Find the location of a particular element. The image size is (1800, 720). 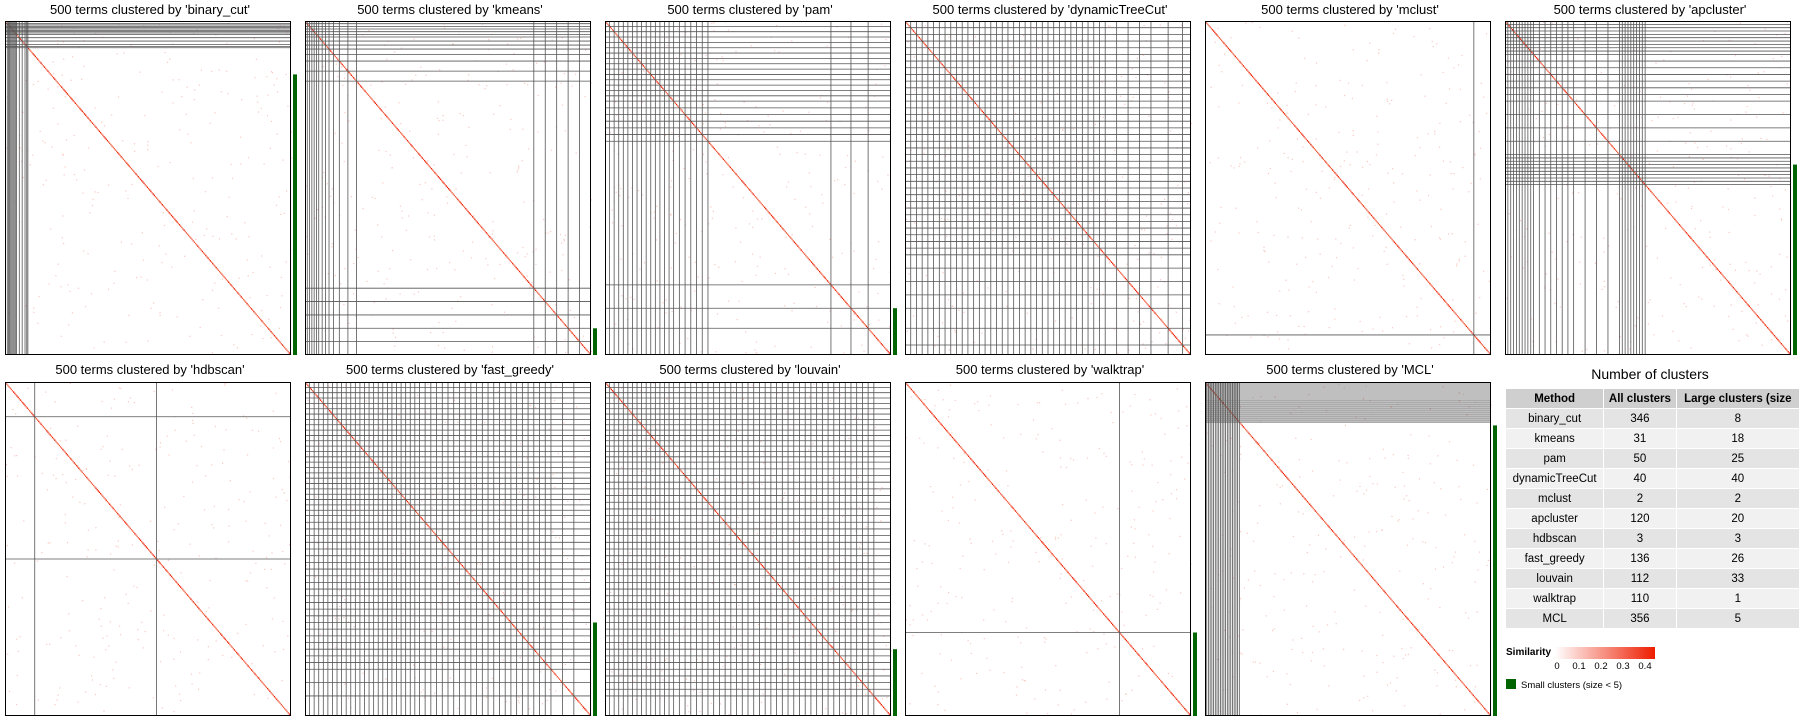

small-clusters-label: Small clusters (size < 5) is located at coordinates (1571, 685).